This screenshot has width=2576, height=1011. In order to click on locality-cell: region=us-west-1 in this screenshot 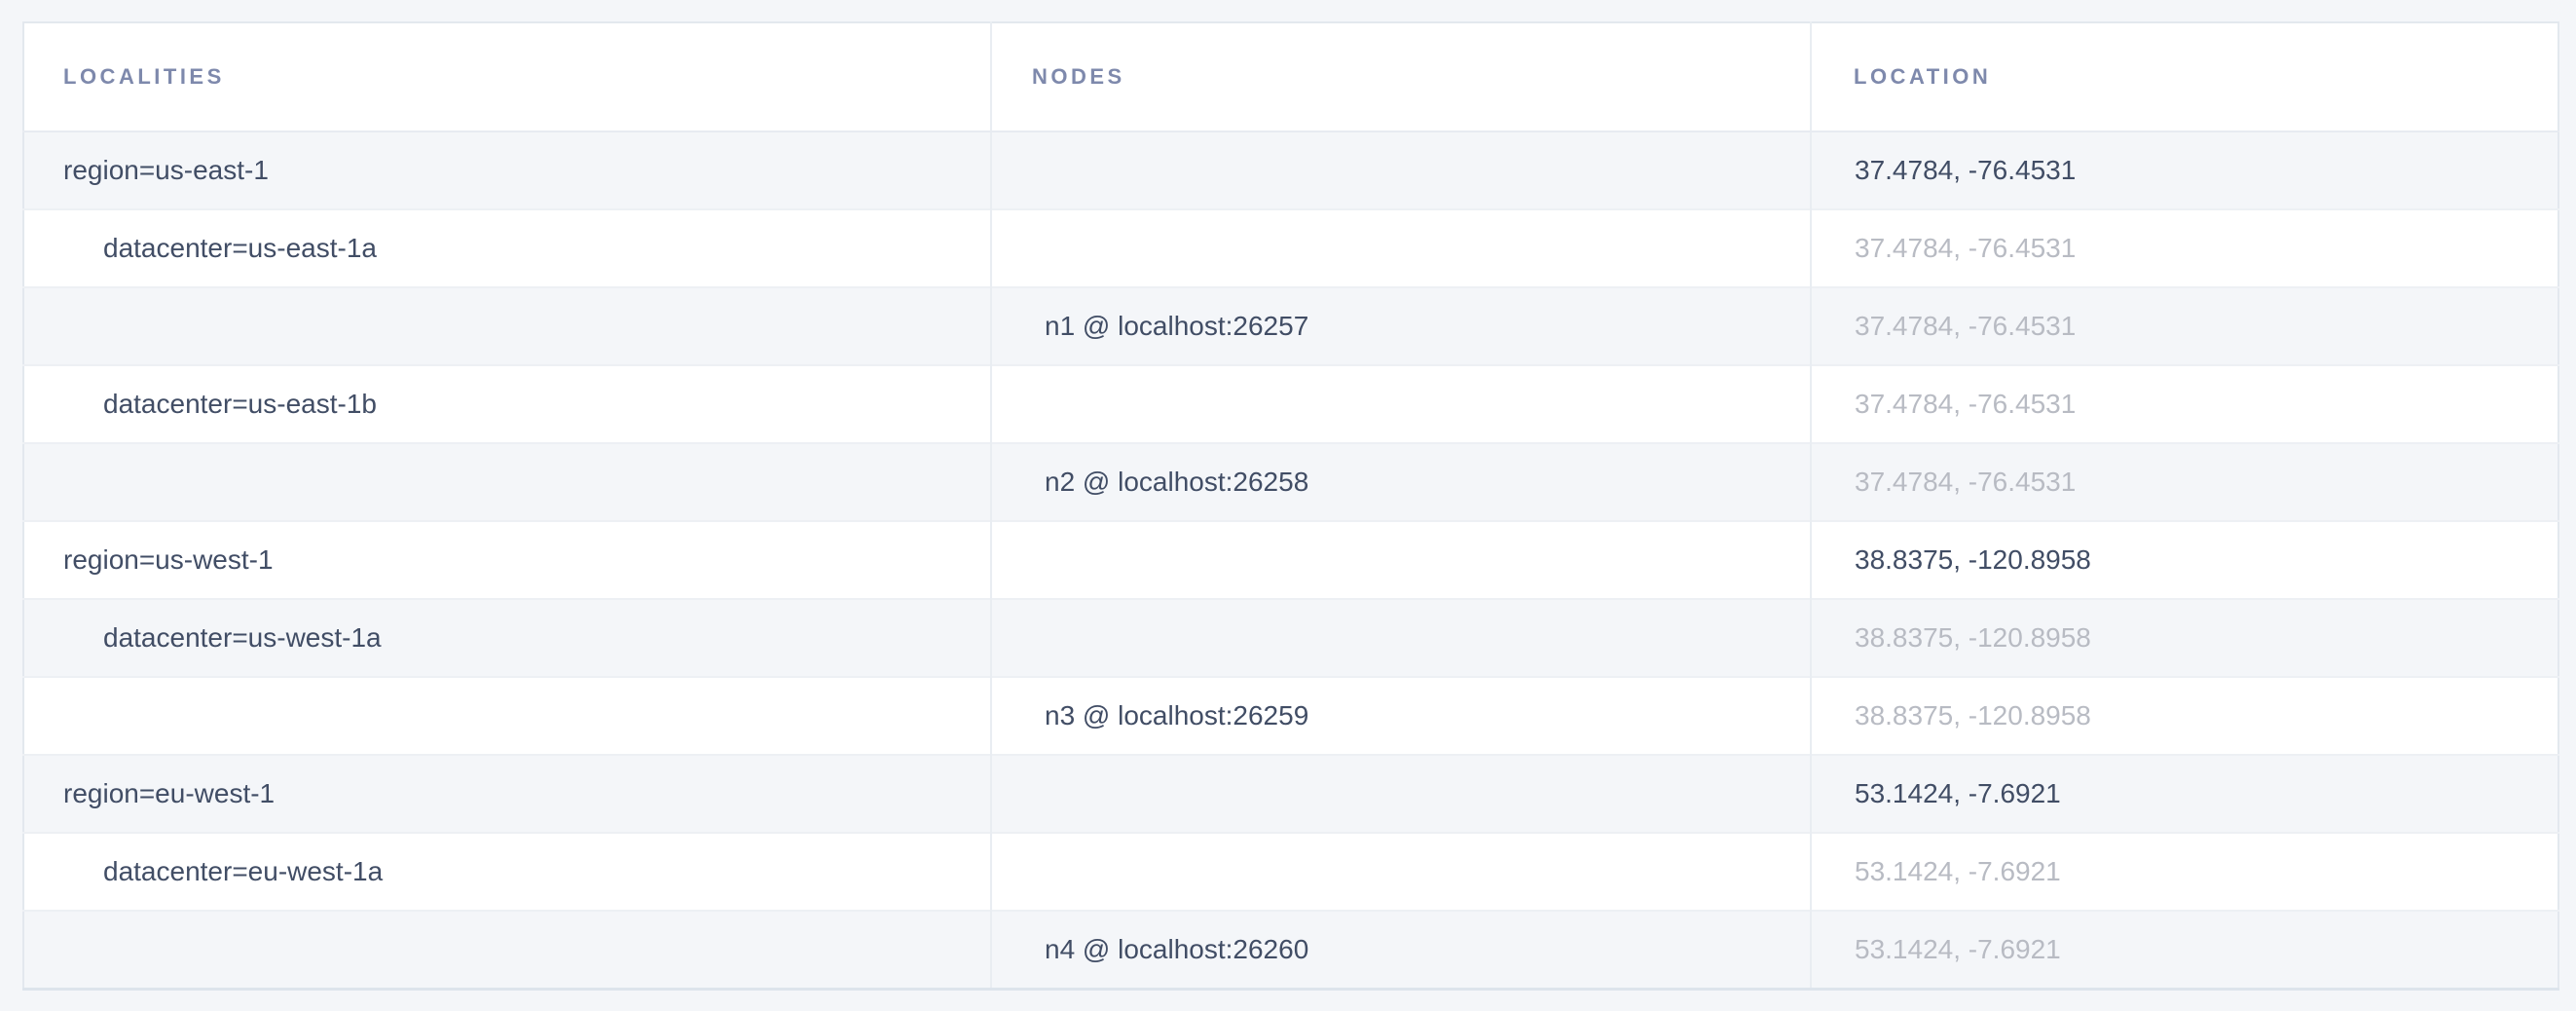, I will do `click(507, 559)`.